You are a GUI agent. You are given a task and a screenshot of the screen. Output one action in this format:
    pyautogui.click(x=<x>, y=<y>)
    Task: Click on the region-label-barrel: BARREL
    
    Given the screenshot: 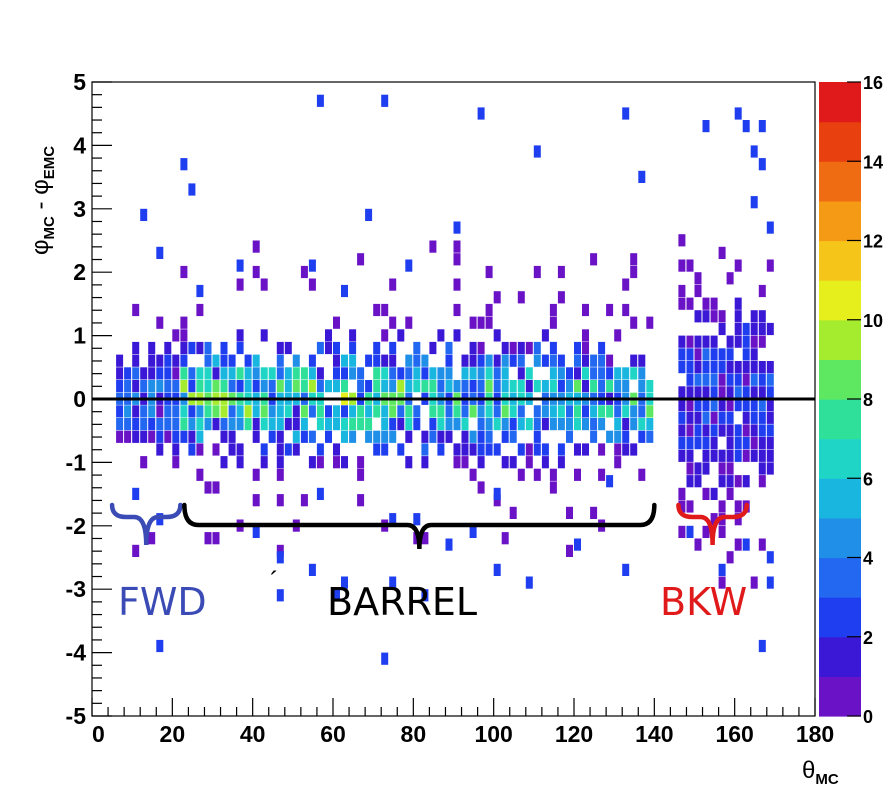 What is the action you would take?
    pyautogui.click(x=402, y=602)
    